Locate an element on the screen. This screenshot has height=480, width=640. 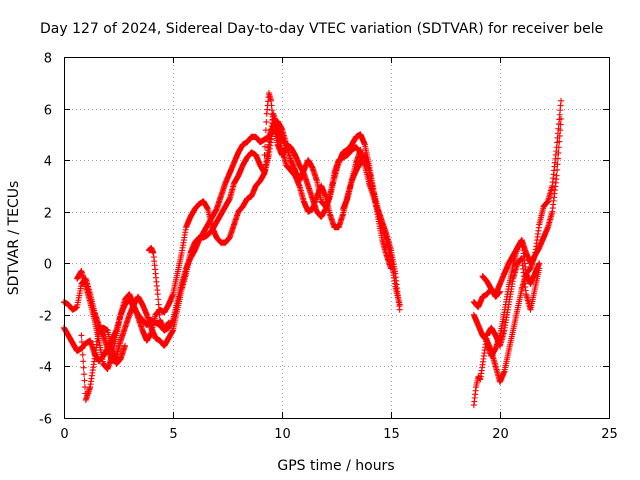
y-tick-label: 4 is located at coordinates (48, 162).